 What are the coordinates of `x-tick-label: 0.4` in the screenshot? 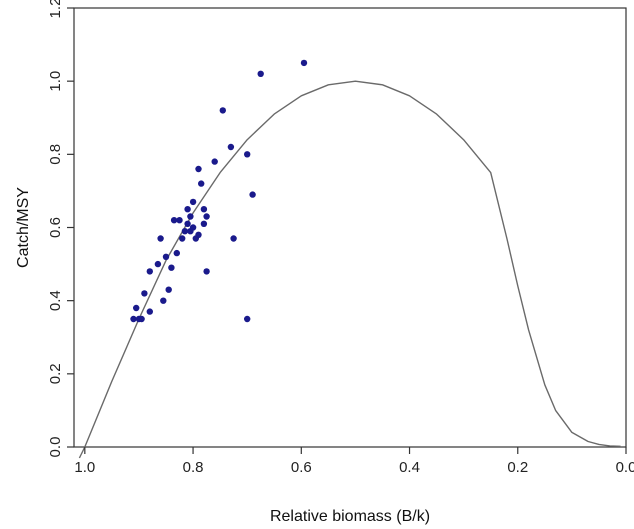 It's located at (409, 467).